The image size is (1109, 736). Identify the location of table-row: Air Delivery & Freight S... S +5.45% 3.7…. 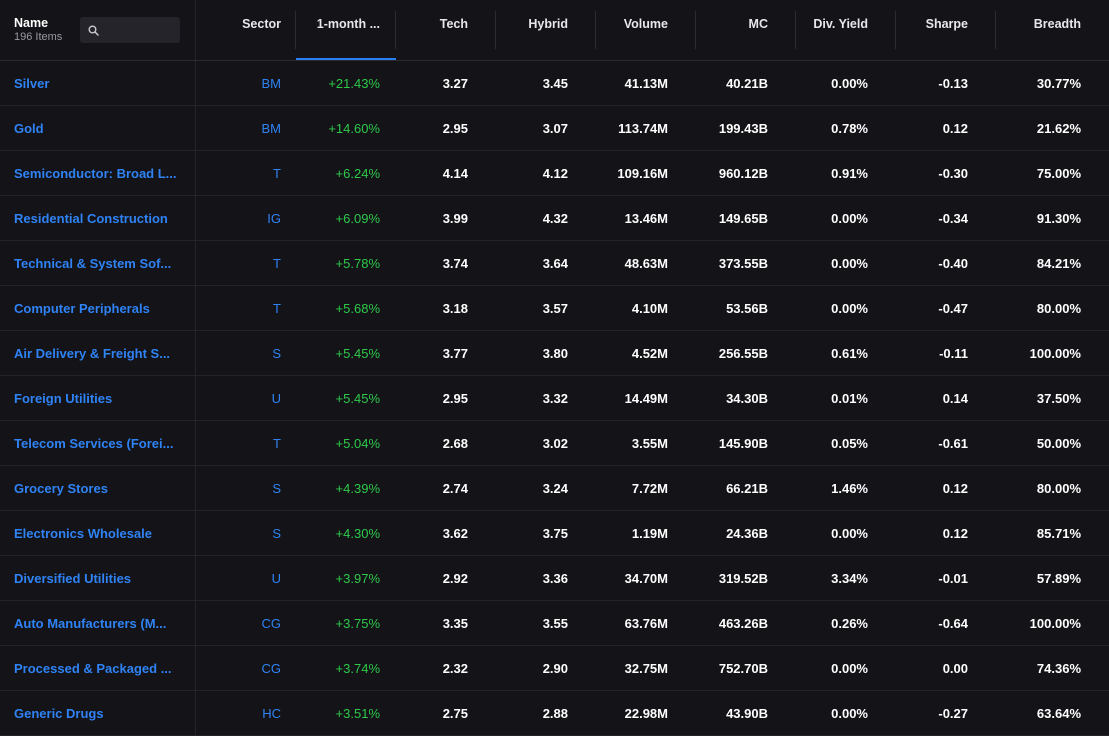
(554, 353).